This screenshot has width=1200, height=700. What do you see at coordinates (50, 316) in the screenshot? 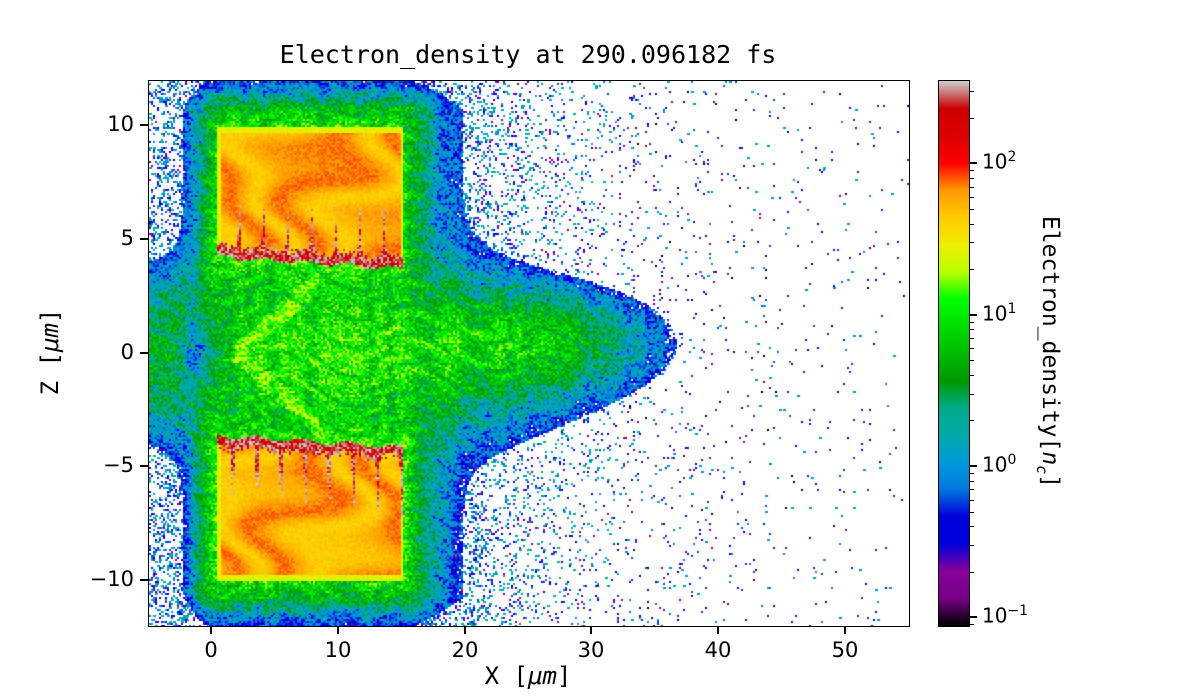
I see `y-axis-label-post: ]` at bounding box center [50, 316].